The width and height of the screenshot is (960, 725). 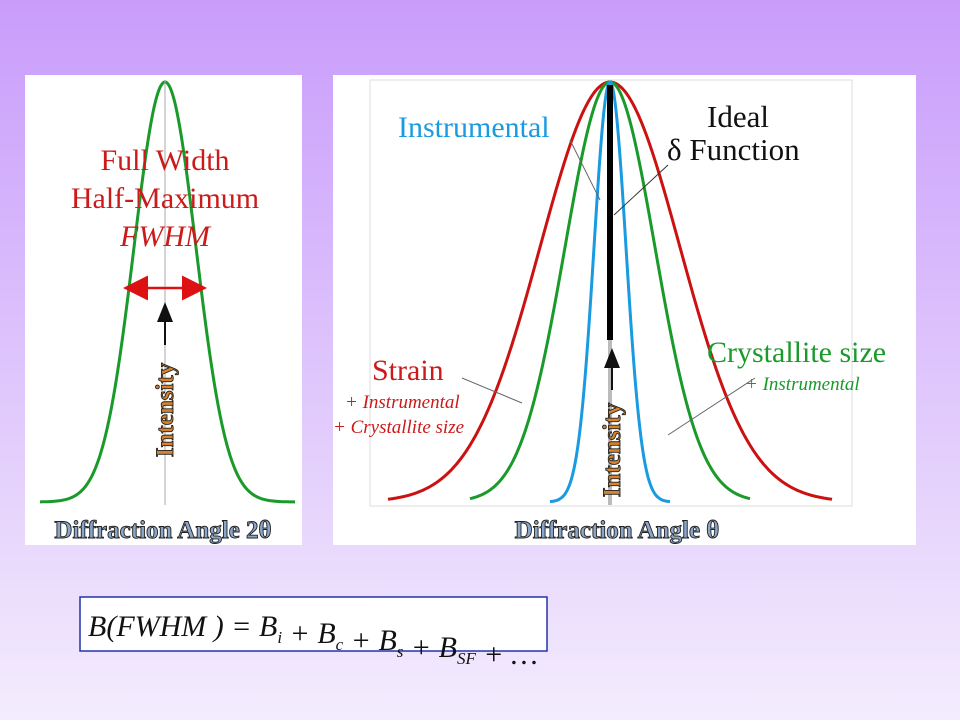 What do you see at coordinates (340, 644) in the screenshot?
I see `formula-subscript: c` at bounding box center [340, 644].